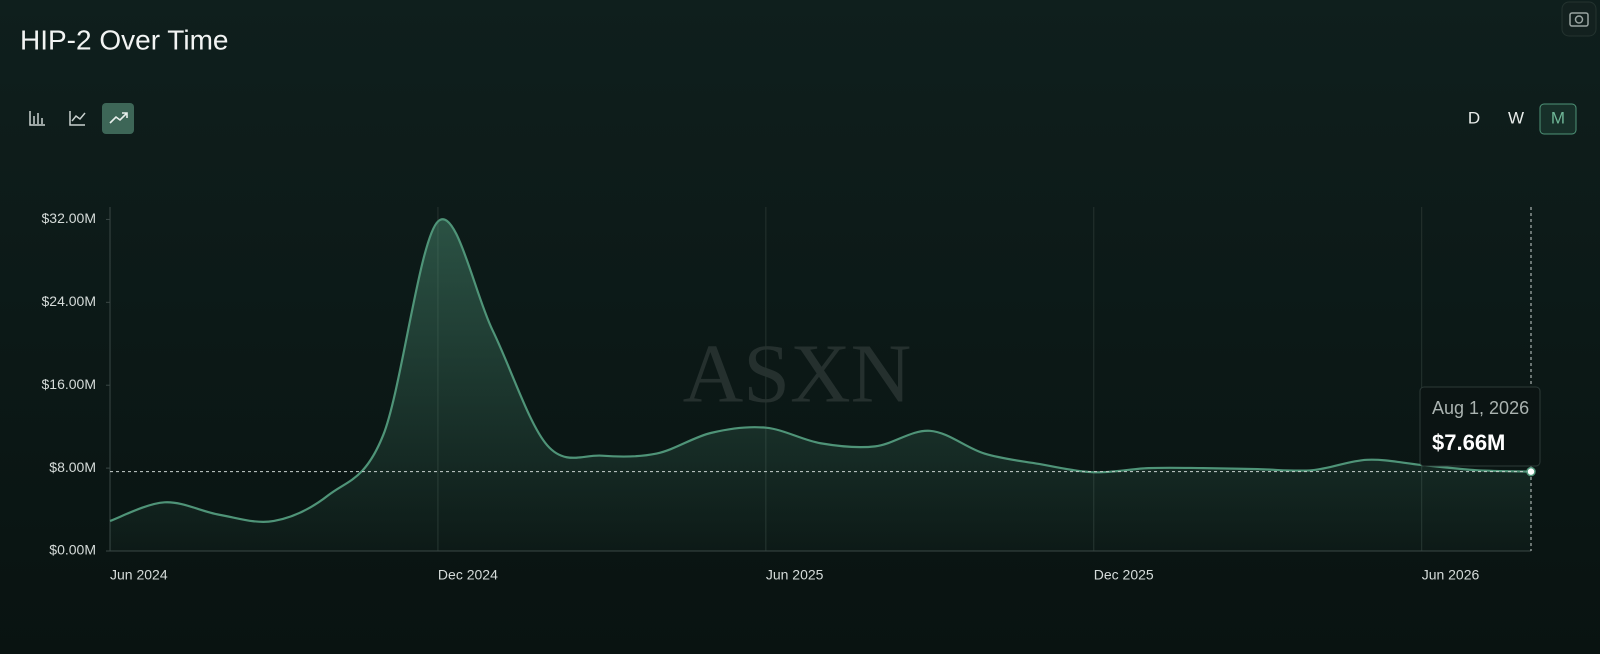  What do you see at coordinates (1480, 426) in the screenshot?
I see `tooltip-box` at bounding box center [1480, 426].